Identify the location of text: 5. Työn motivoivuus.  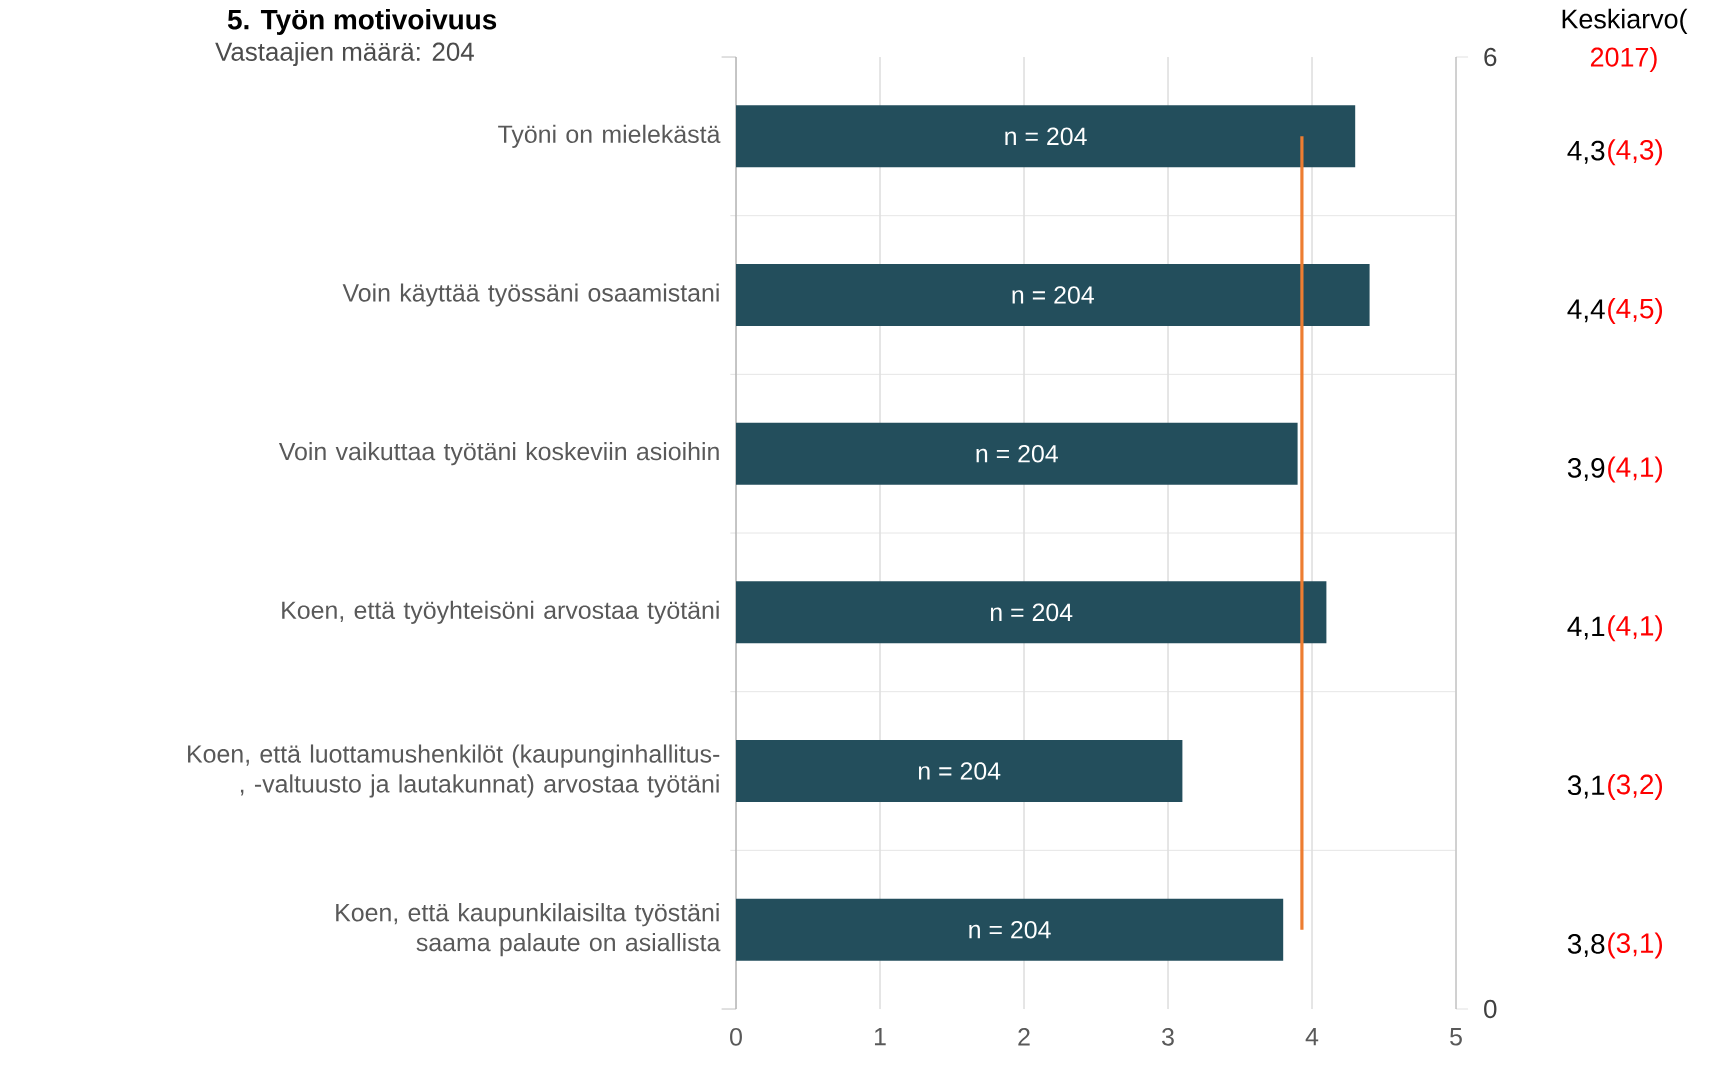
(362, 22).